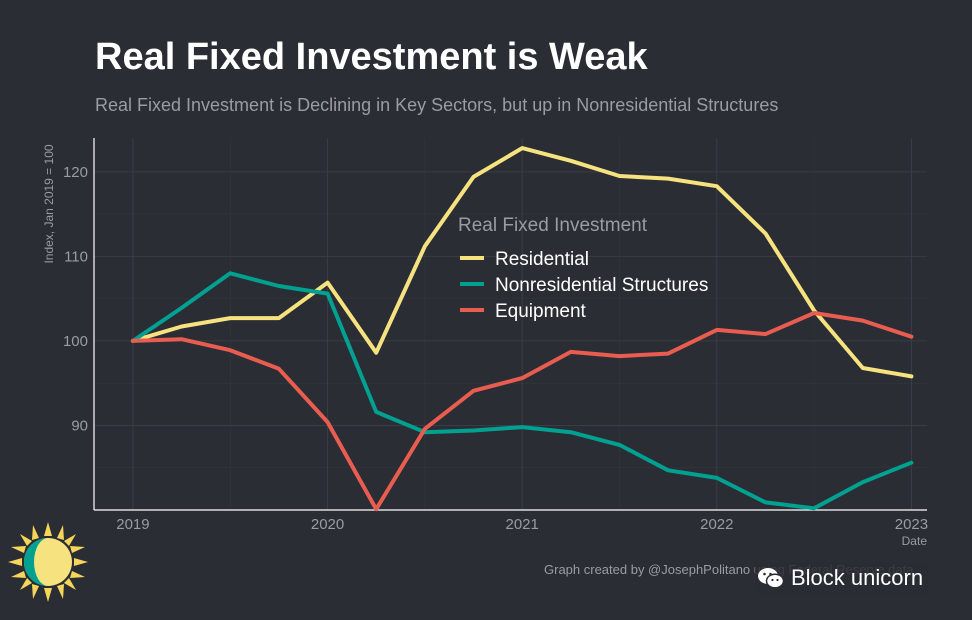 Image resolution: width=972 pixels, height=620 pixels. Describe the element at coordinates (79, 425) in the screenshot. I see `y-tick-label: 90` at that location.